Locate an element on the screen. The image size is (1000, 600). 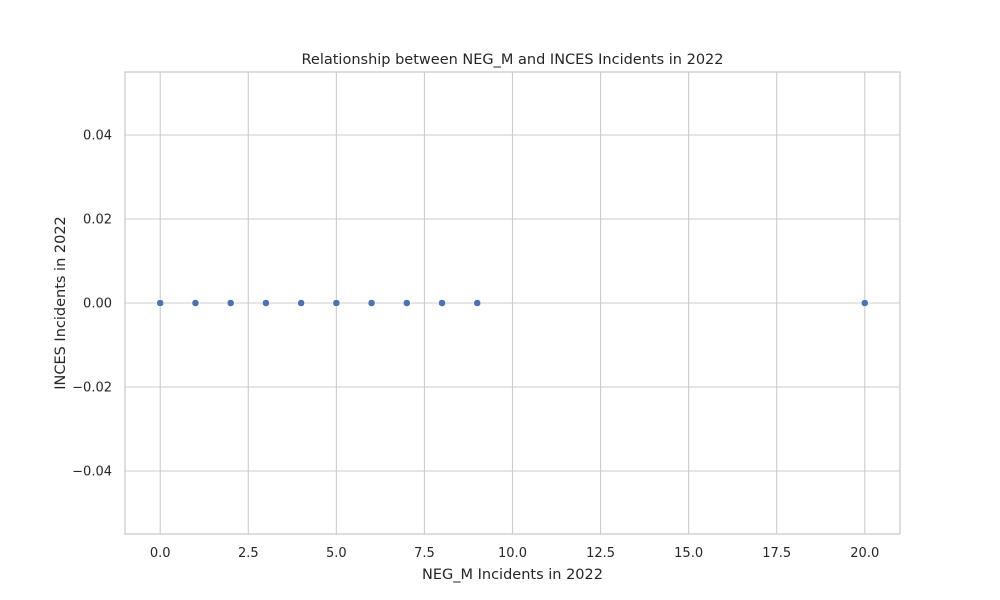
x-tick-label: 5.0 is located at coordinates (336, 553).